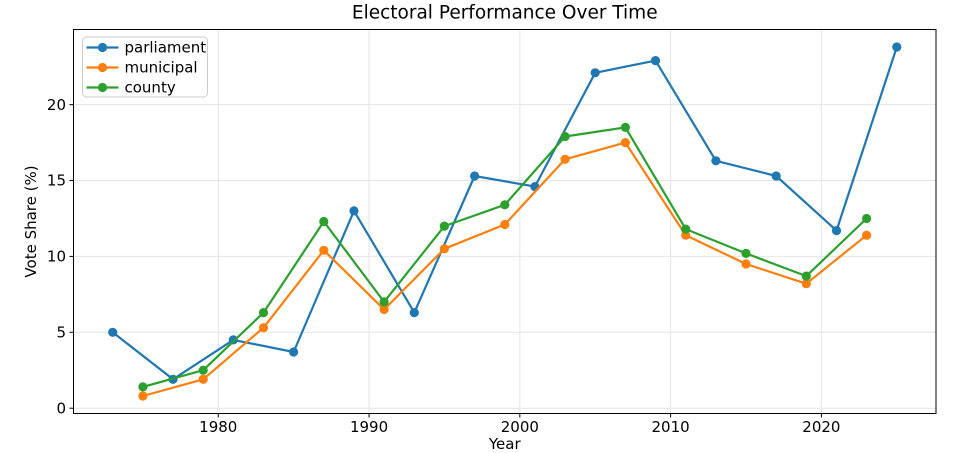 Image resolution: width=955 pixels, height=453 pixels. Describe the element at coordinates (475, 176) in the screenshot. I see `data-point-parliament-1997` at that location.